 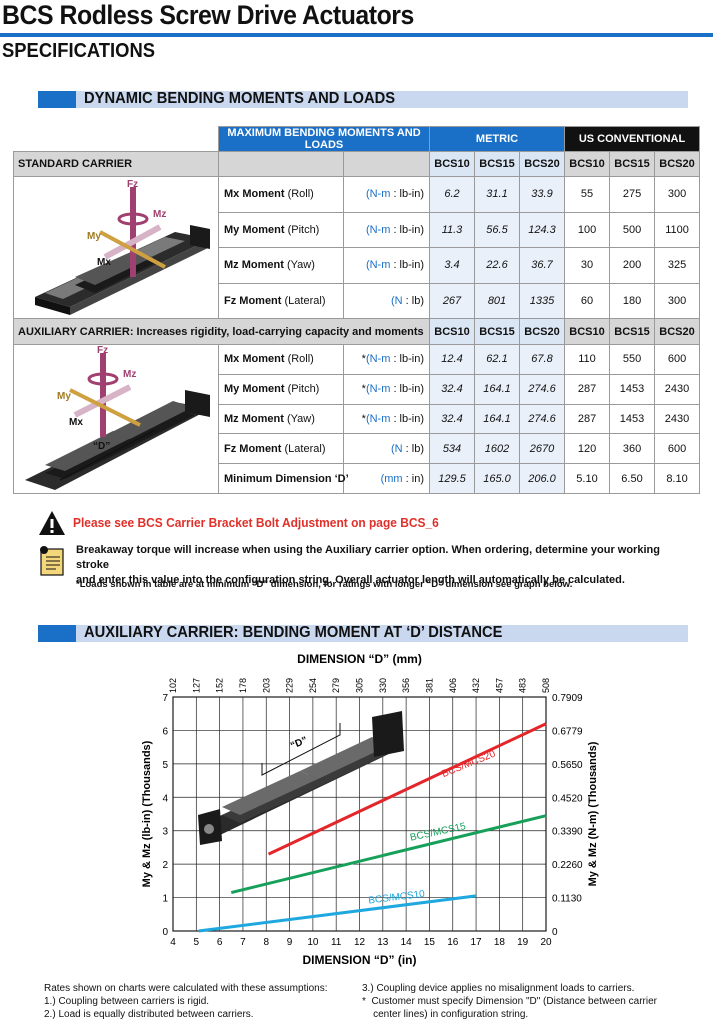 I want to click on y-tick-label: 4, so click(x=165, y=798).